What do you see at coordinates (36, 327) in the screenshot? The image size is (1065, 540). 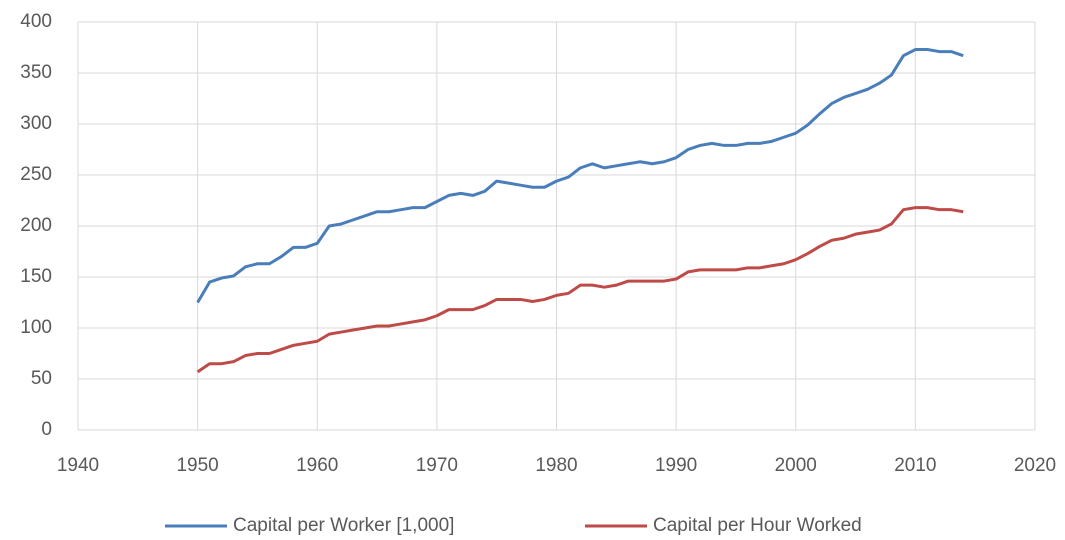 I see `y-tick-label: 100` at bounding box center [36, 327].